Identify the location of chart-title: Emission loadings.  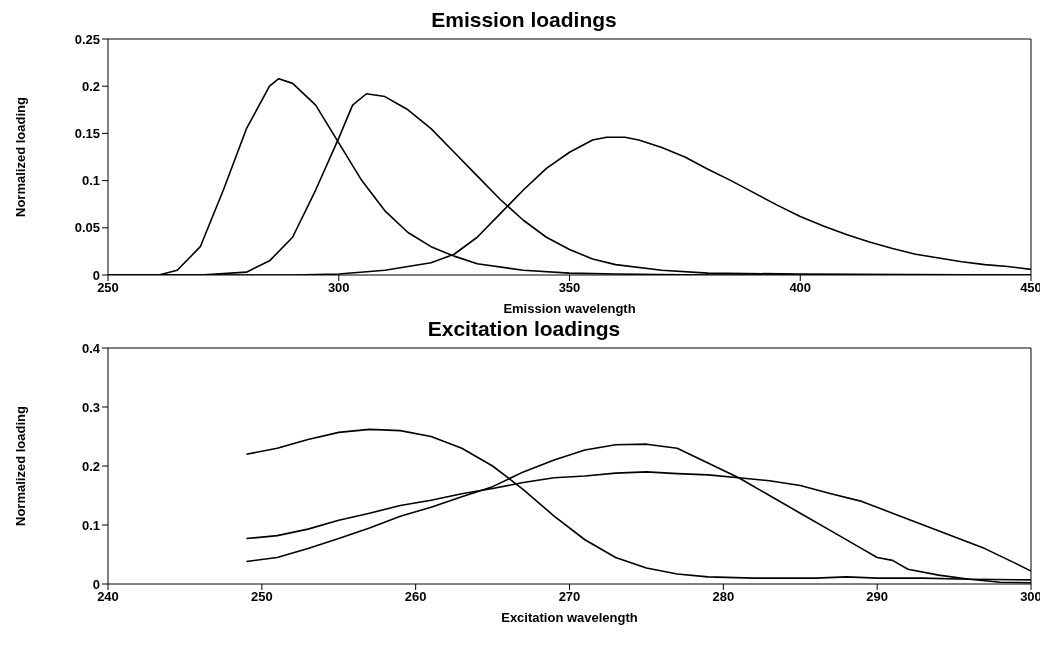
(524, 20).